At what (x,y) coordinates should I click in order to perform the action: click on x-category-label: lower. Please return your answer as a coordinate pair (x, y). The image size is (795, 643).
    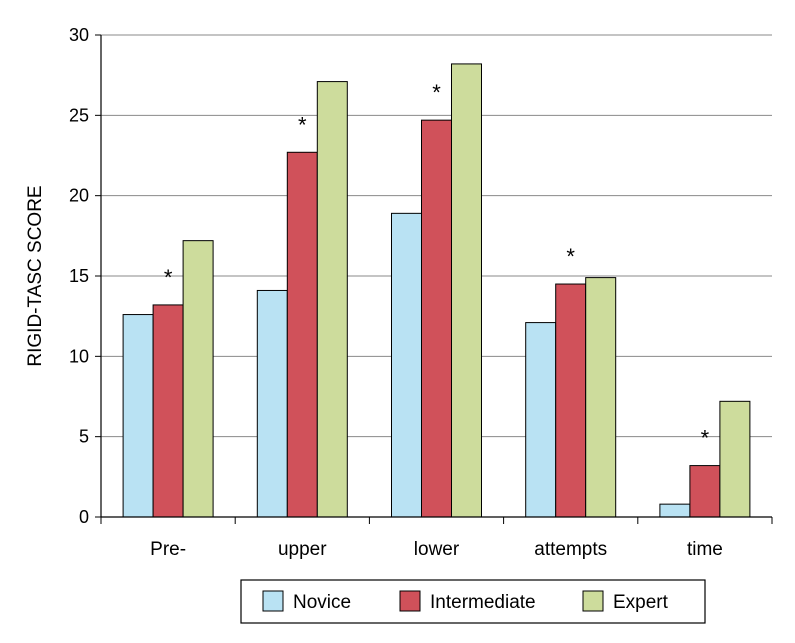
    Looking at the image, I should click on (437, 549).